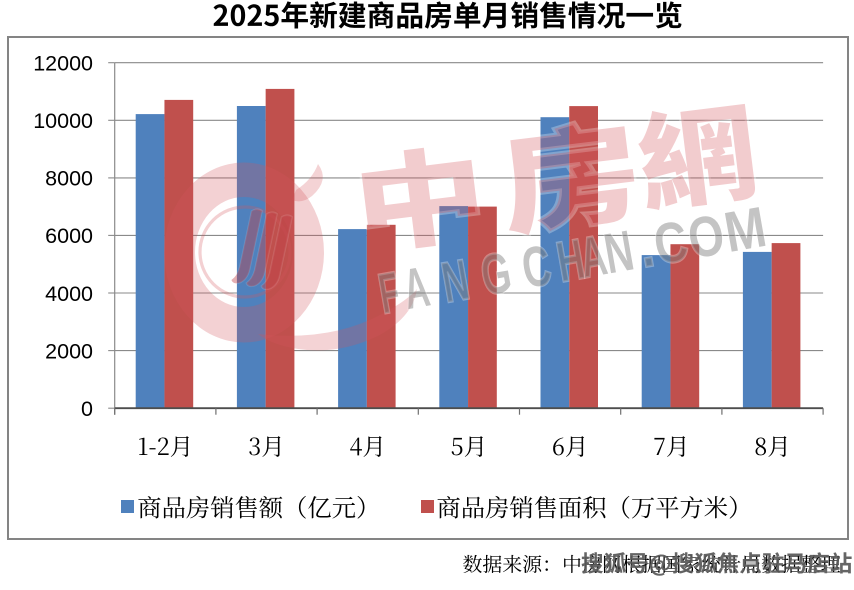 Image resolution: width=854 pixels, height=590 pixels. What do you see at coordinates (69, 351) in the screenshot?
I see `svg-text: 2000` at bounding box center [69, 351].